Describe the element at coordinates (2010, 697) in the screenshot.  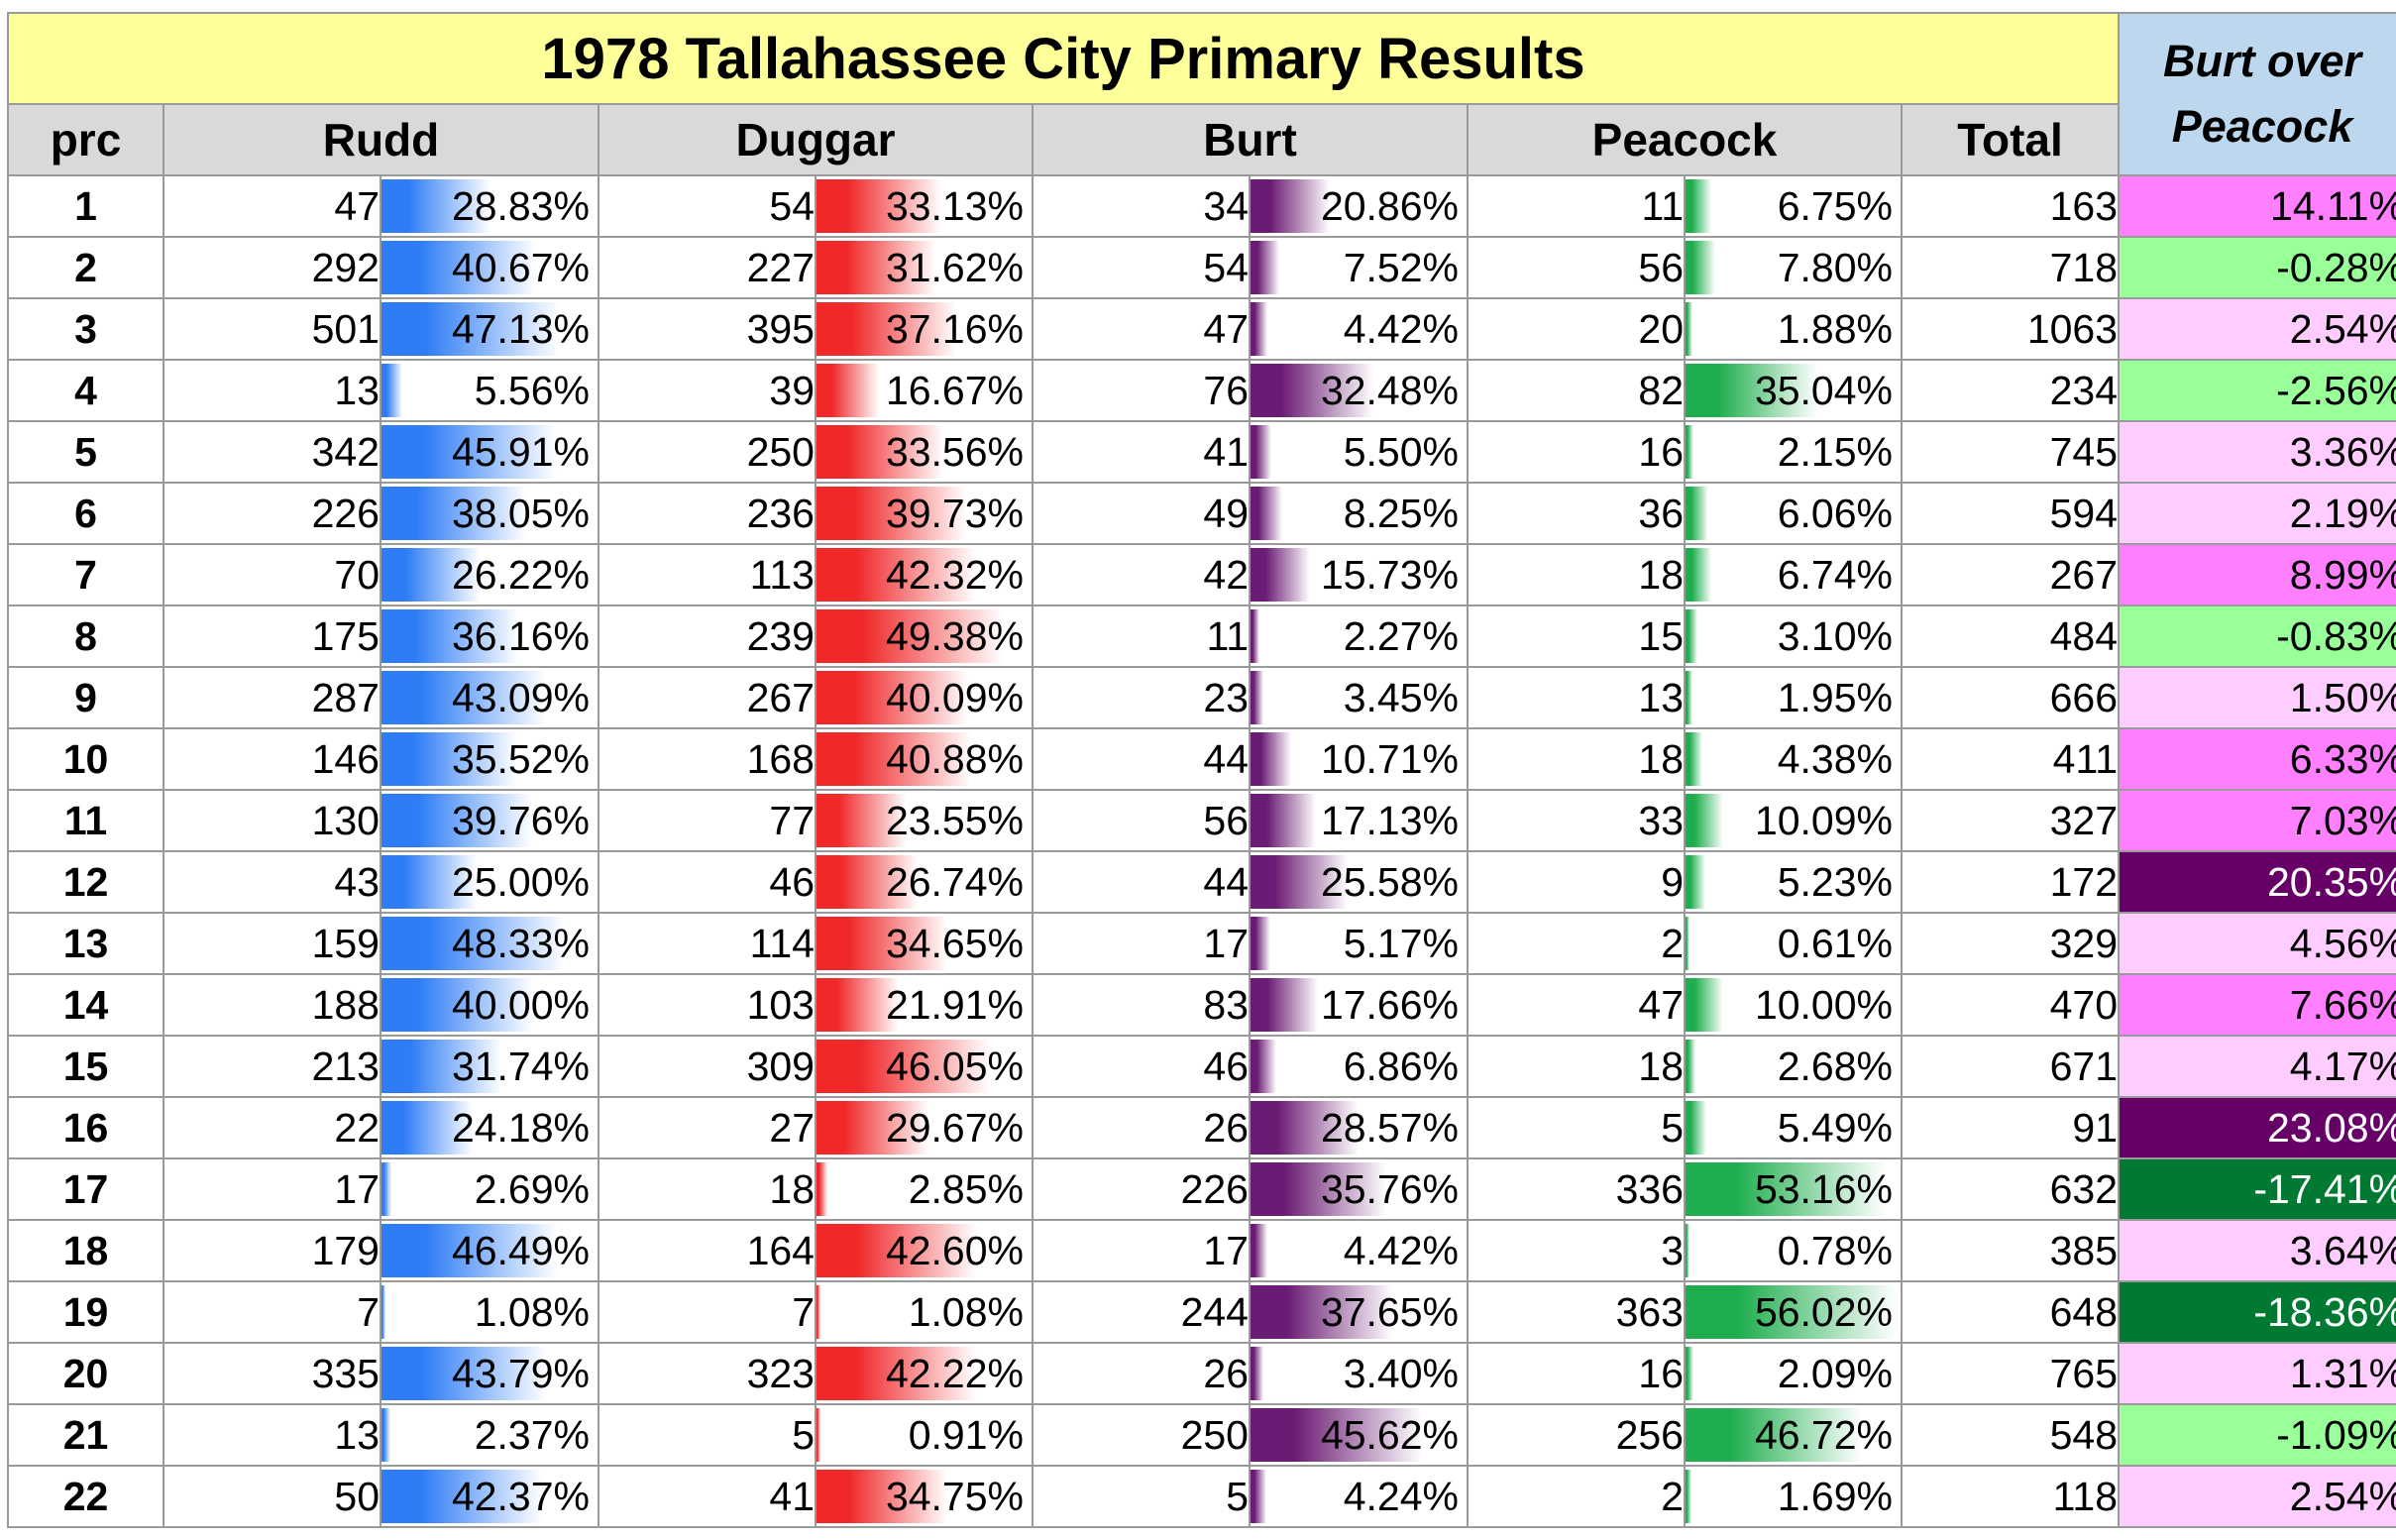
I see `total-votes-cell: 666` at that location.